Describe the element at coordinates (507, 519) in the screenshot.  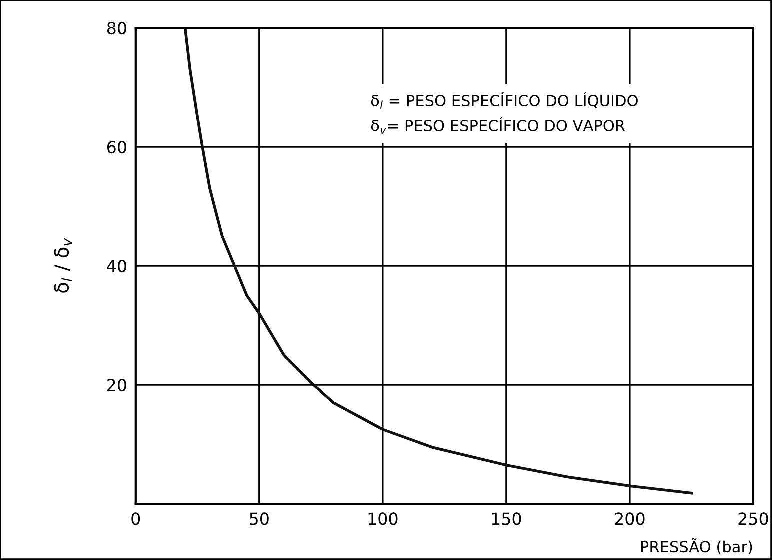
I see `x-tick-label: 150` at that location.